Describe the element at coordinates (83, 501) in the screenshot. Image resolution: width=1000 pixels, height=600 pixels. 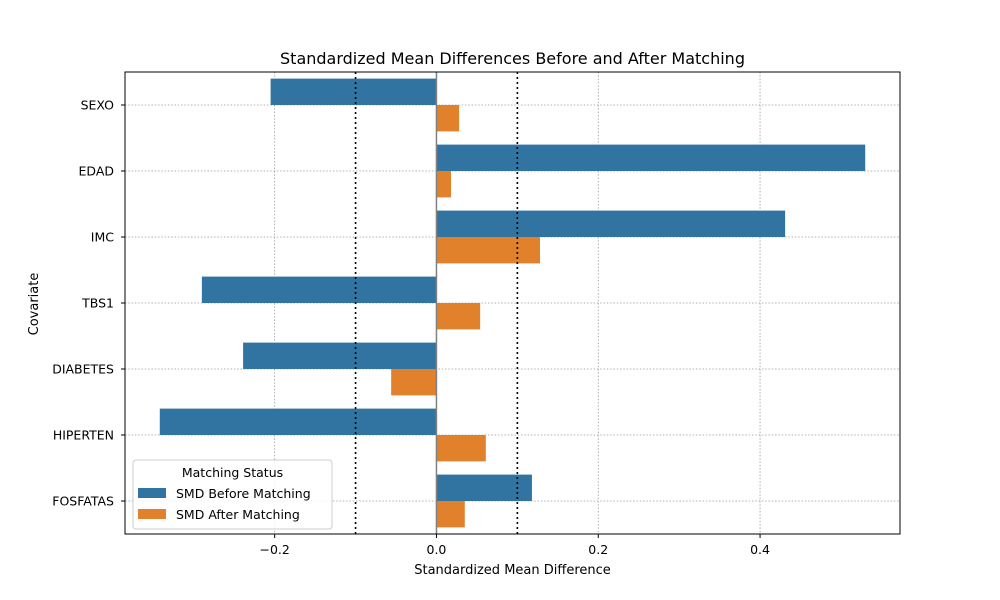
I see `y-tick-label: FOSFATAS` at that location.